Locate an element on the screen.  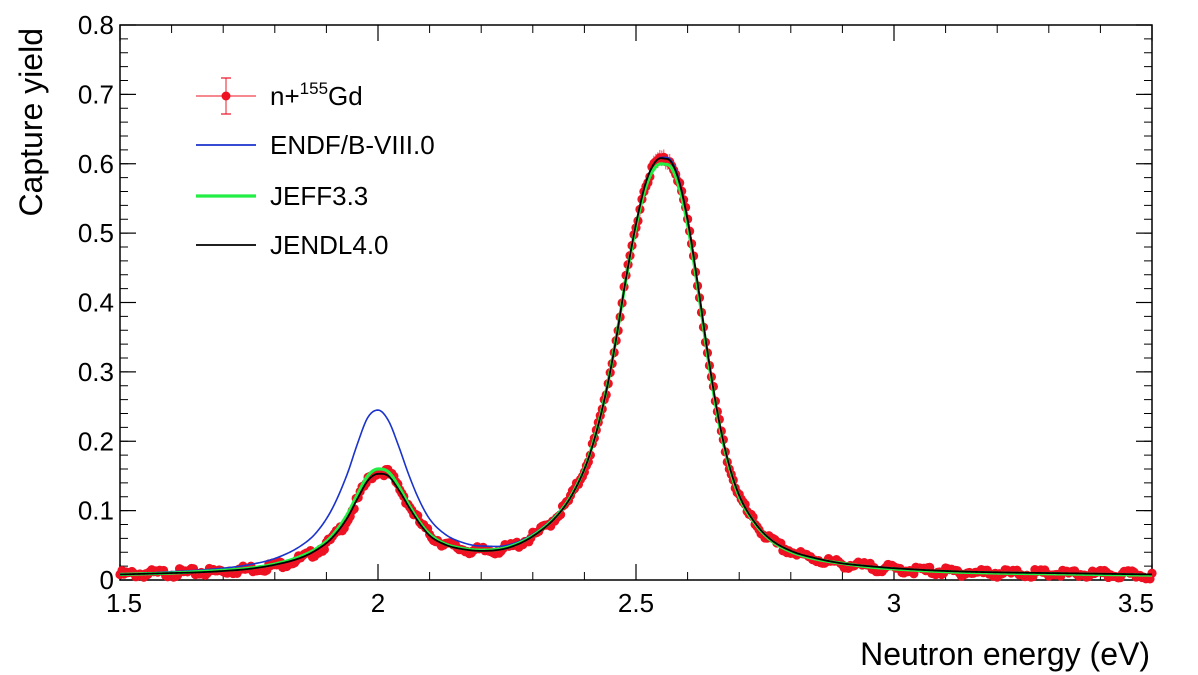
y-tick-label: 0.5 is located at coordinates (96, 233).